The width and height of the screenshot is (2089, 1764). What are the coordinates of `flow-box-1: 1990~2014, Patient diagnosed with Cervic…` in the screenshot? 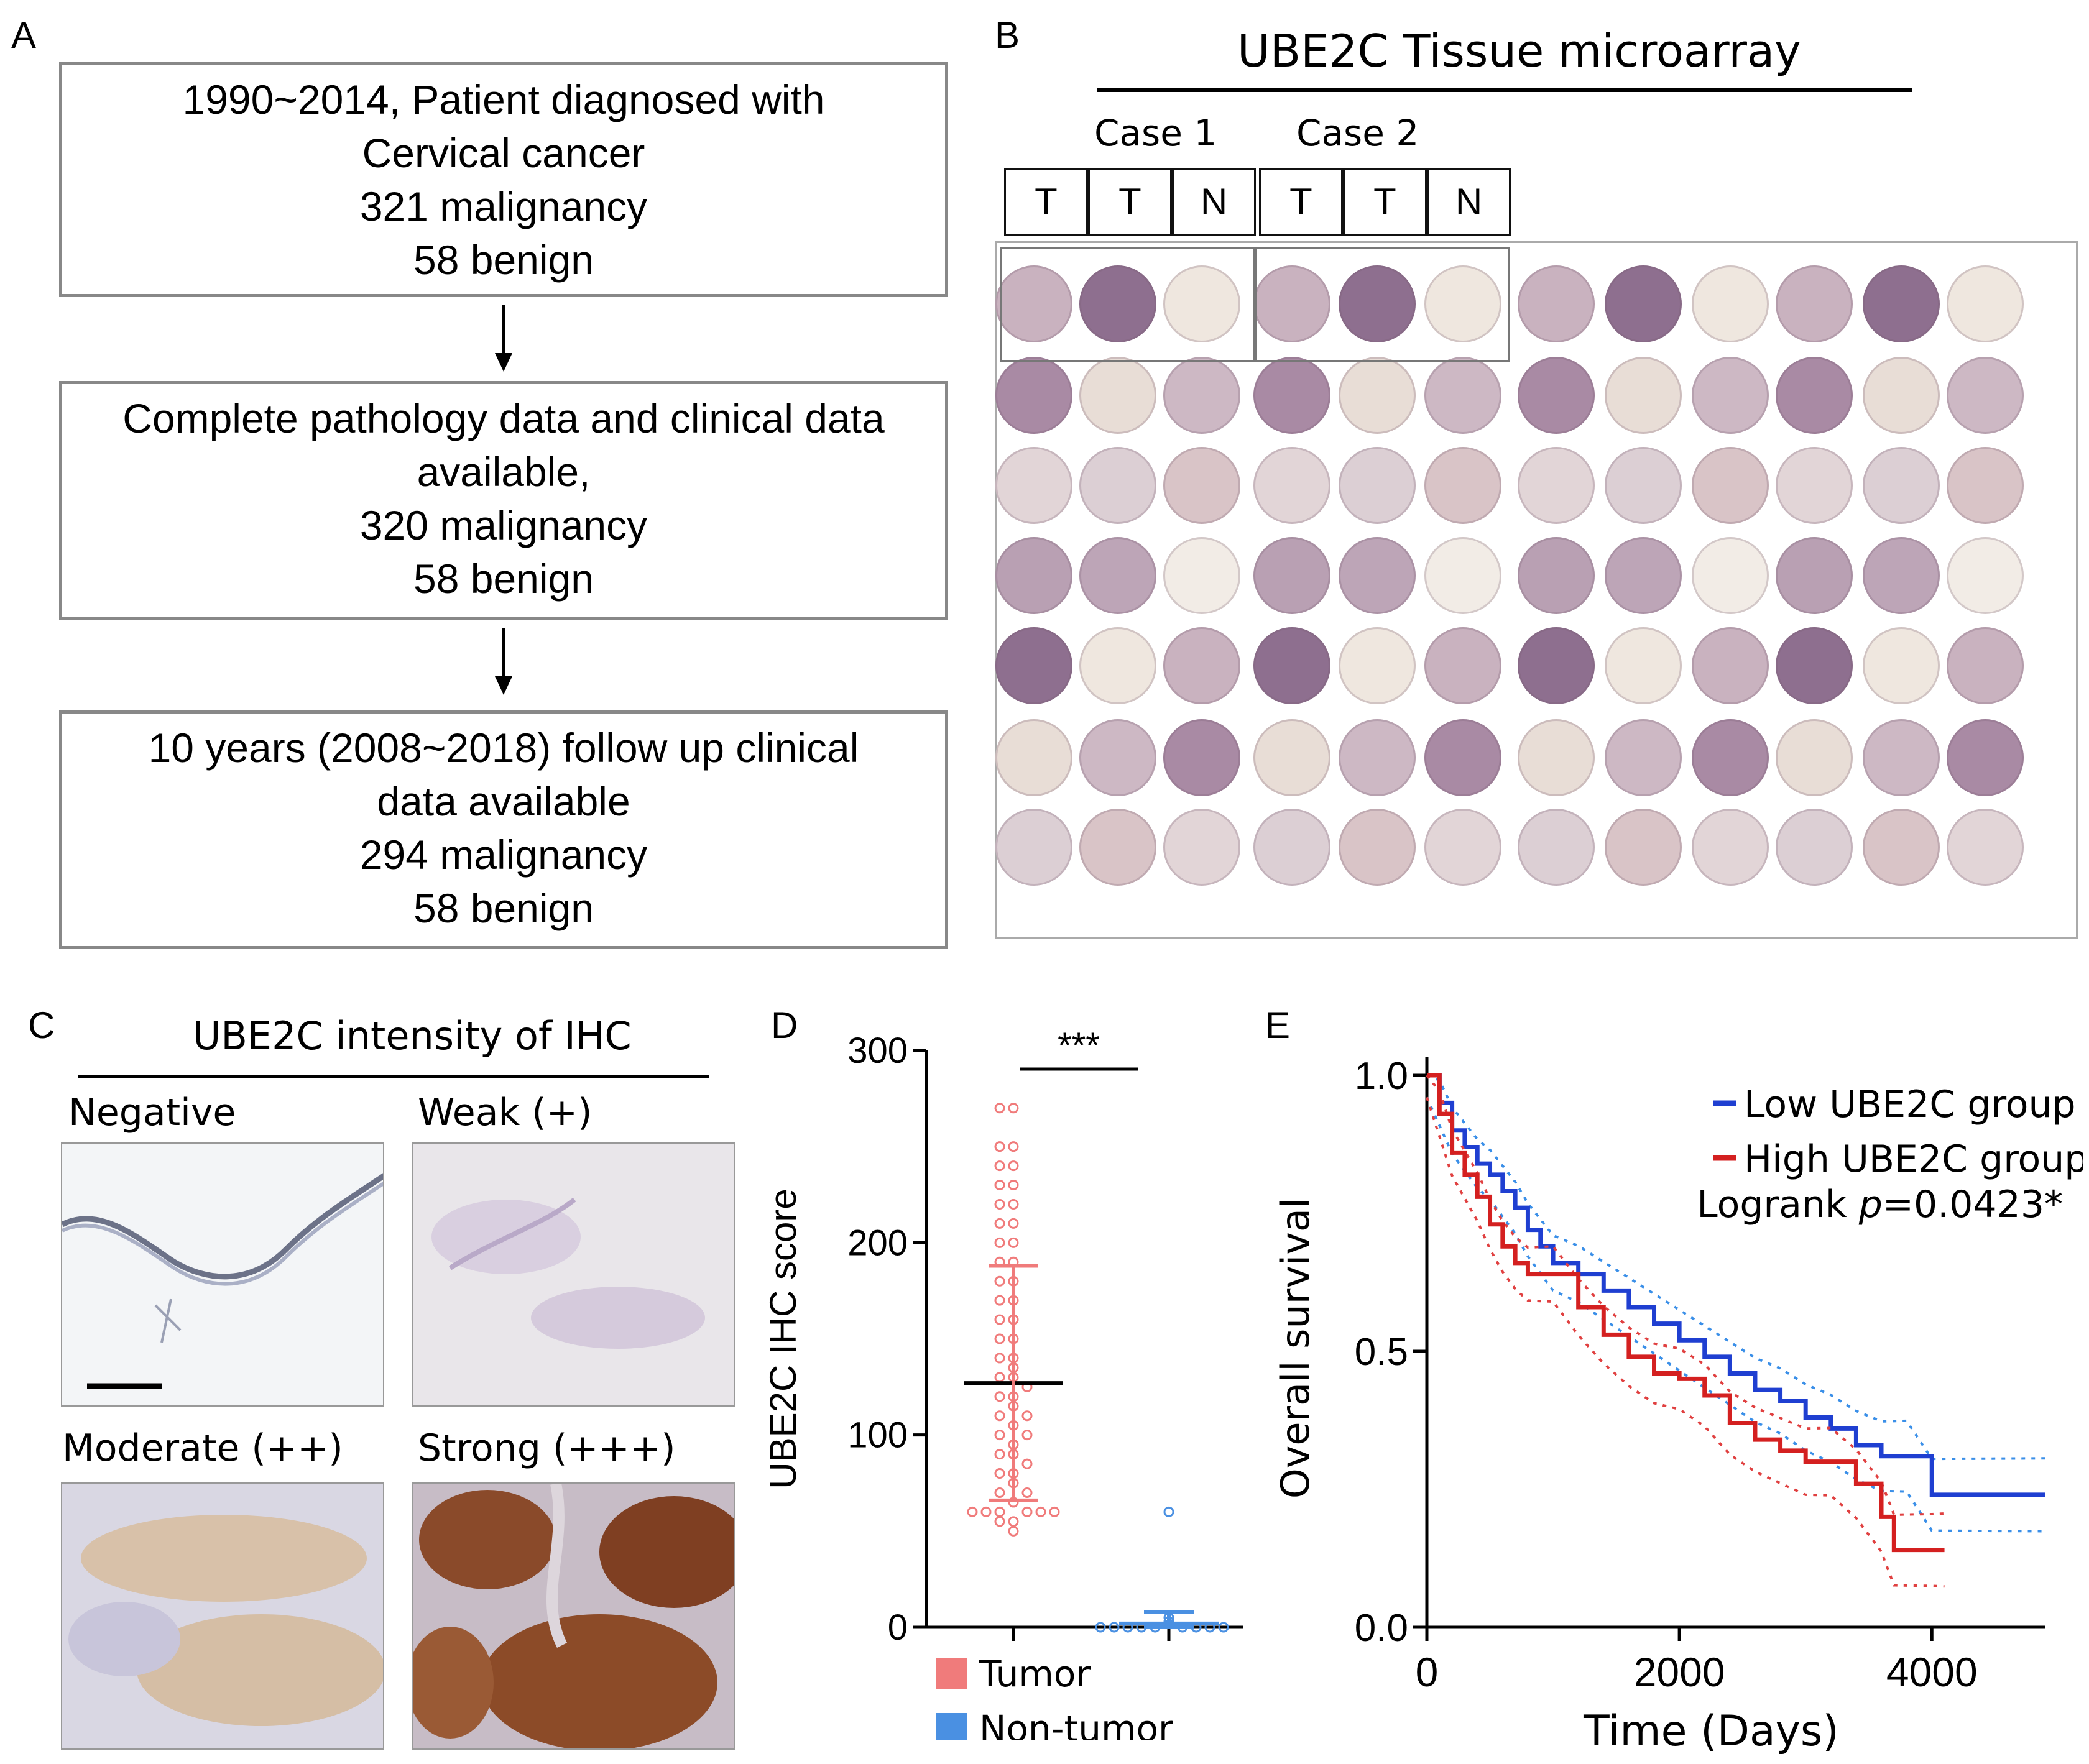 It's located at (503, 179).